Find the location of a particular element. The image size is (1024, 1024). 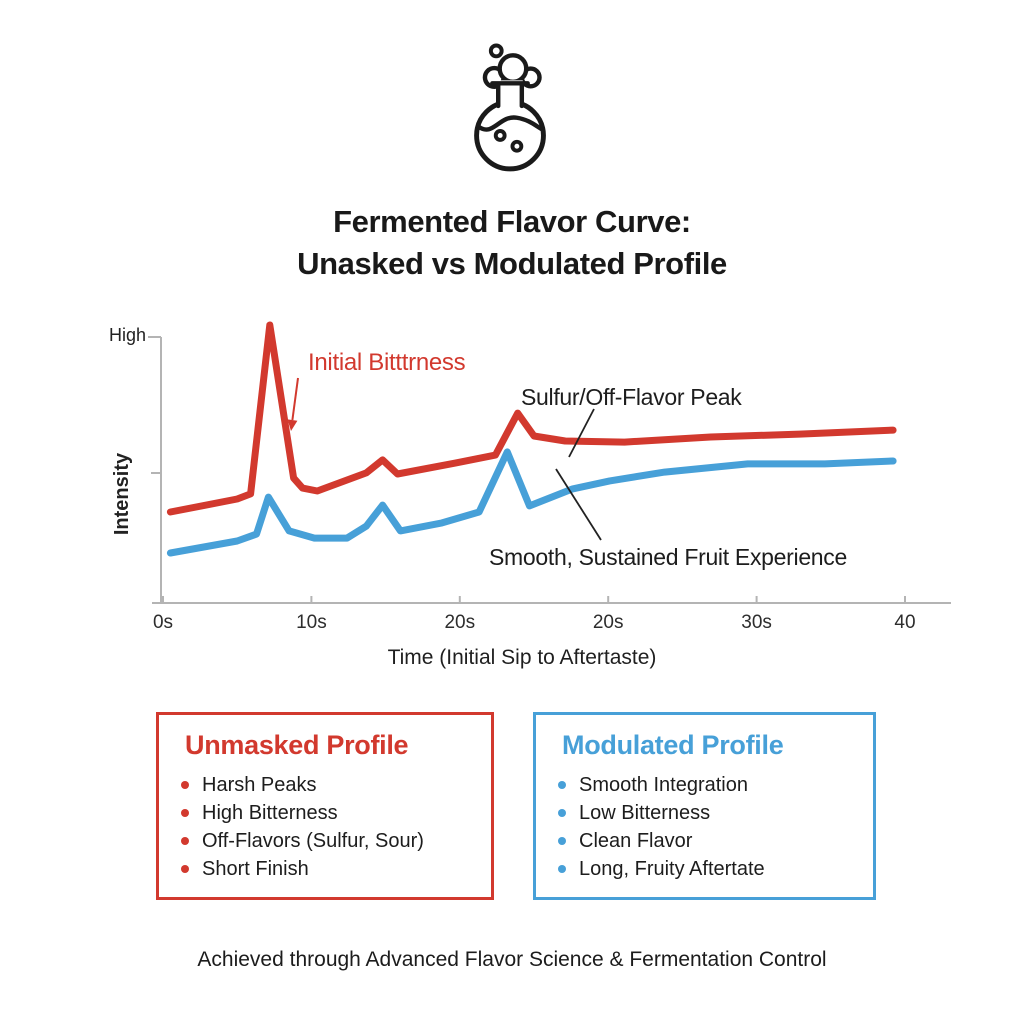

flask-bubble-inside-1-icon is located at coordinates (500, 135).